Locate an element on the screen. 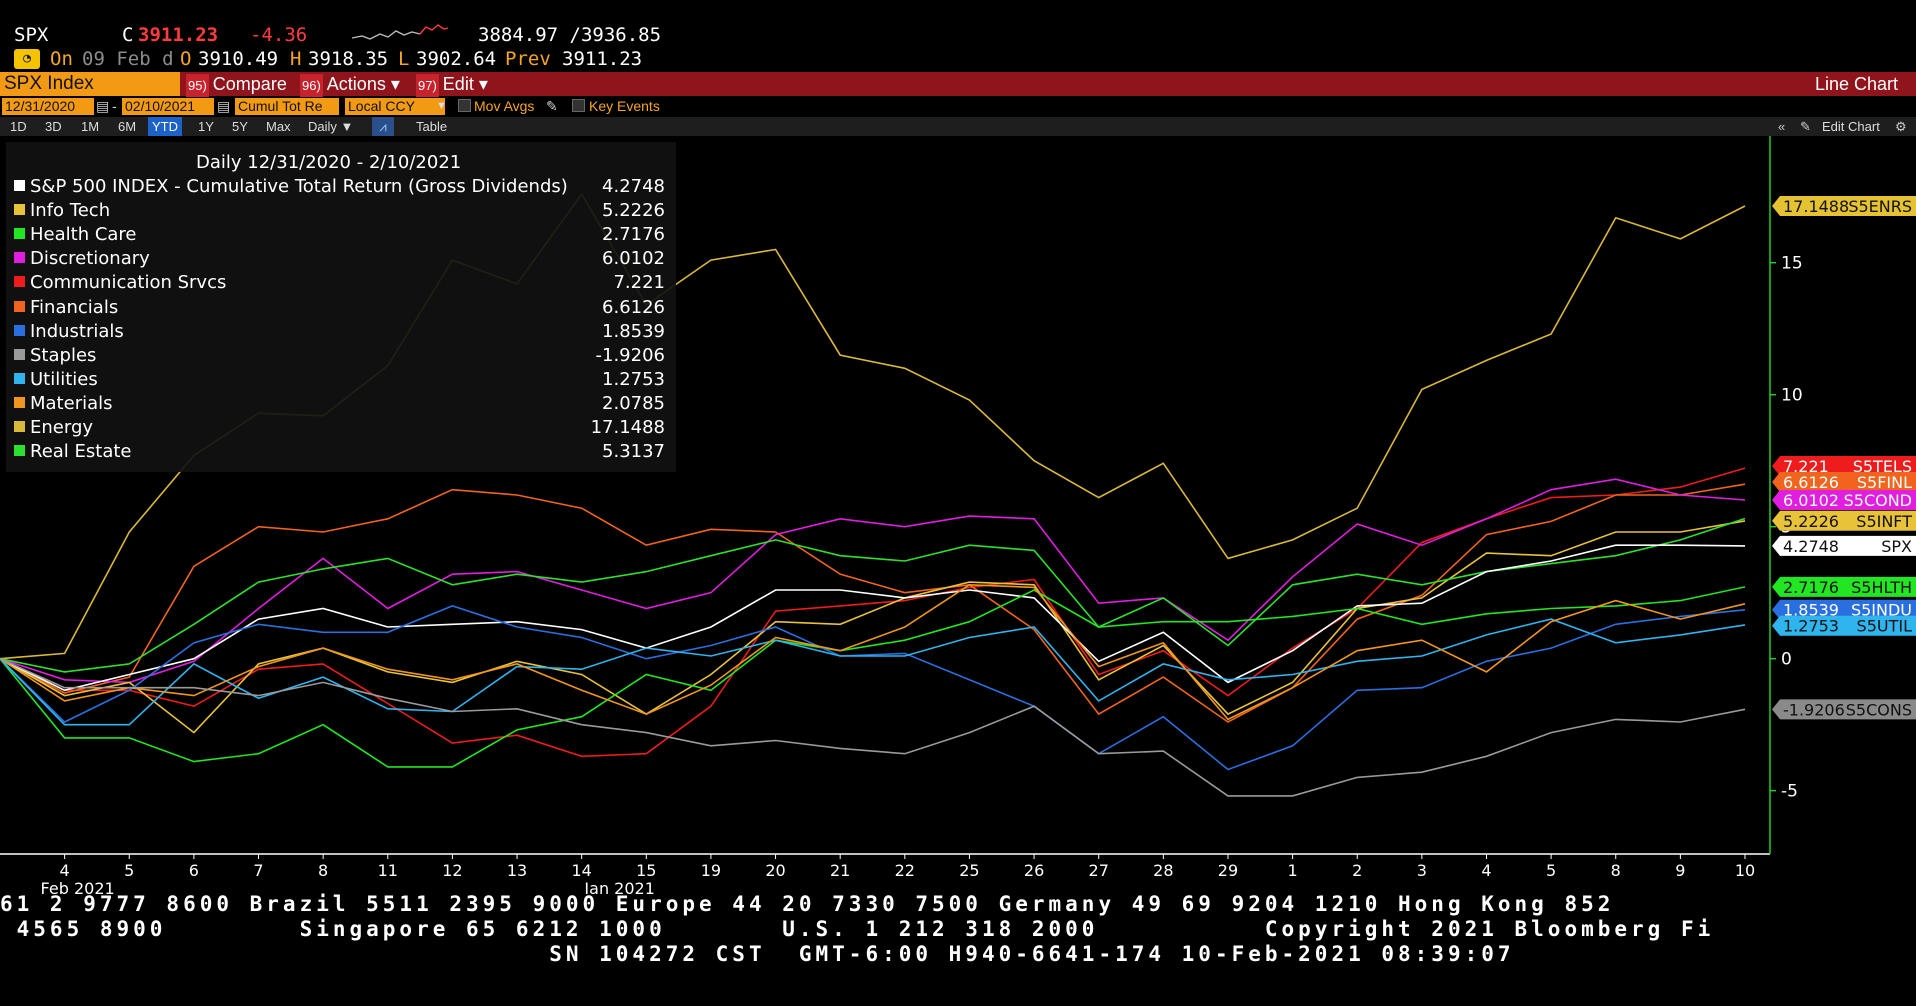 This screenshot has width=1916, height=1006. compare-number: 95) is located at coordinates (197, 86).